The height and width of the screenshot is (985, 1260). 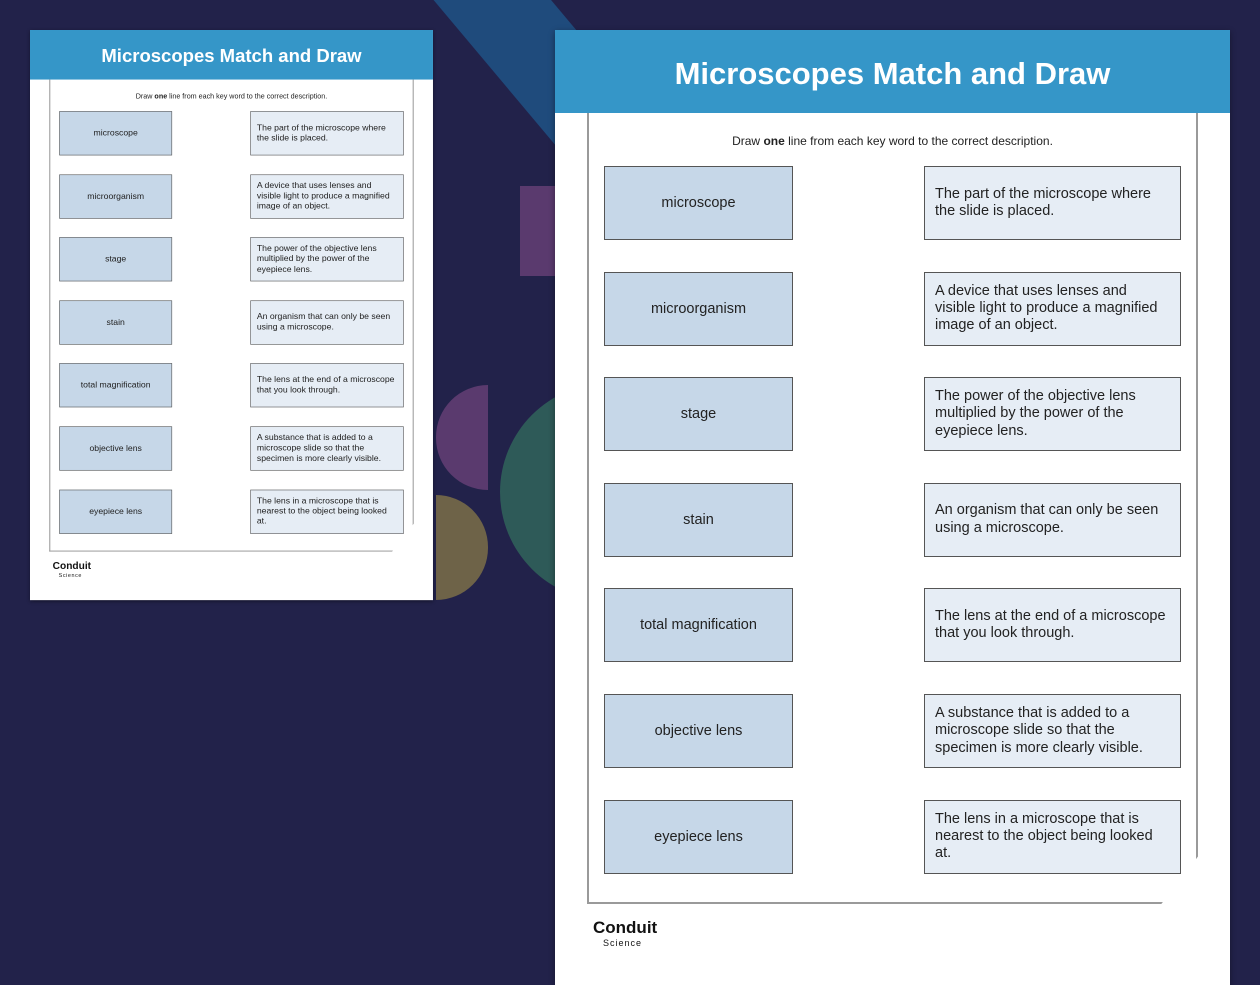 I want to click on decor-rect, so click(x=540, y=231).